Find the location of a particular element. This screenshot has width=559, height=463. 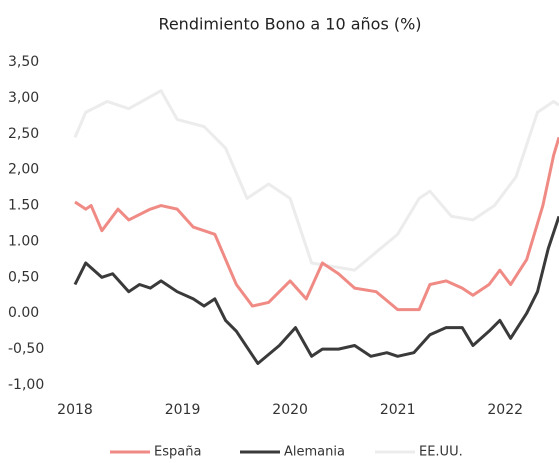

y-tick-label: 1.00 is located at coordinates (23, 241).